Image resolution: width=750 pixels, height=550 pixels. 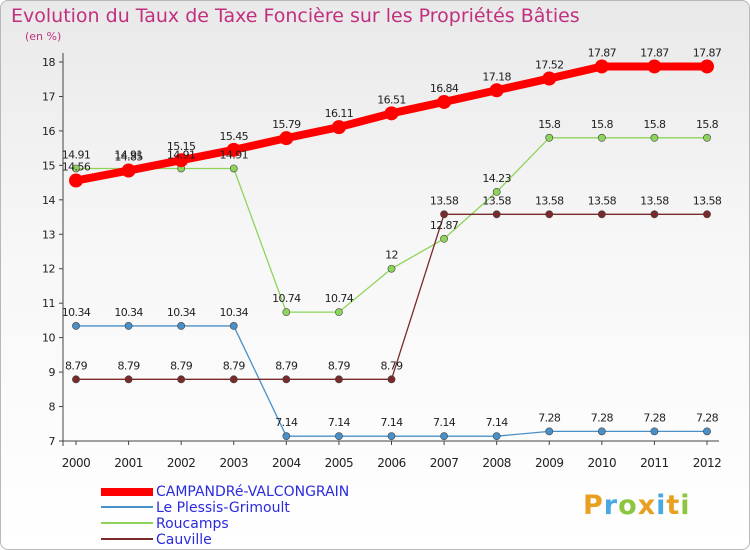 I want to click on y-tick-label: 13, so click(x=48, y=234).